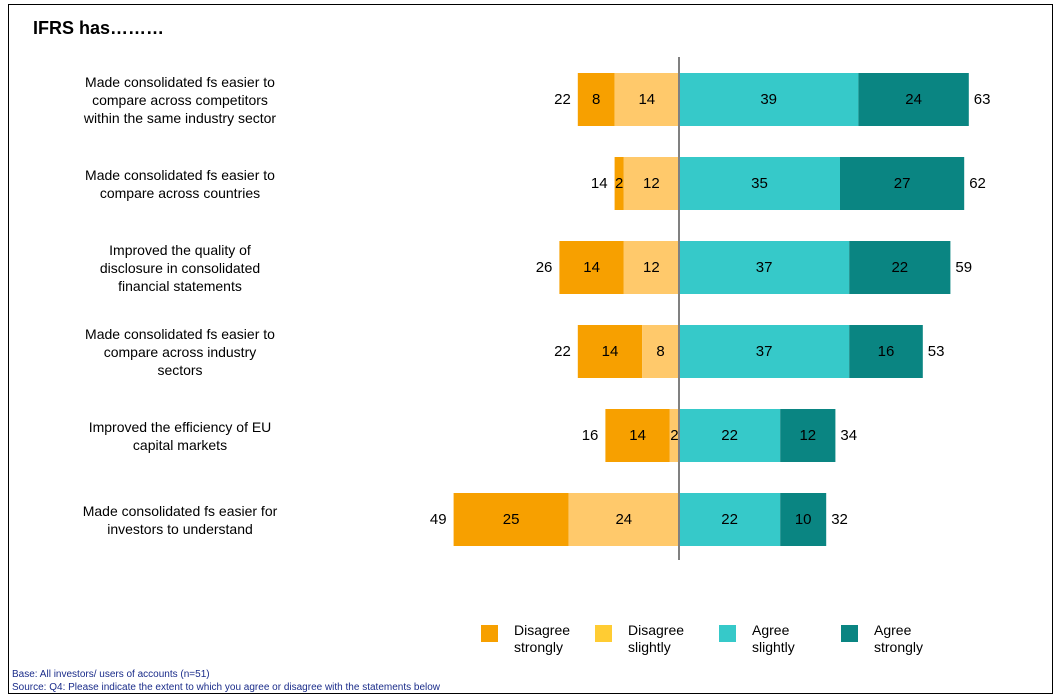 This screenshot has height=700, width=1057. I want to click on data-label-agree-strongly: 22, so click(899, 267).